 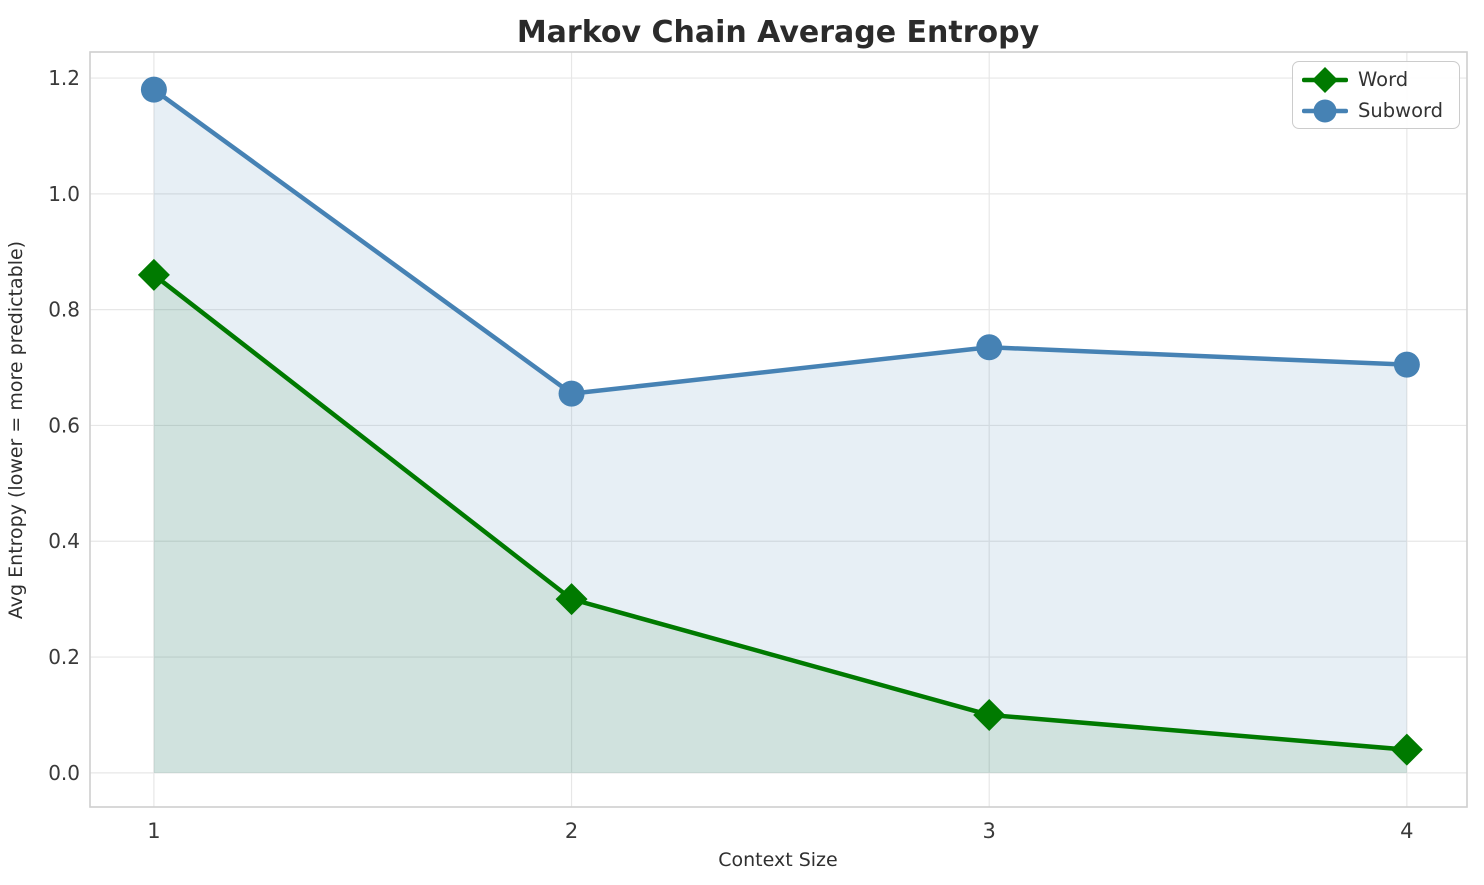 What do you see at coordinates (1401, 110) in the screenshot?
I see `legend-label-subword: Subword` at bounding box center [1401, 110].